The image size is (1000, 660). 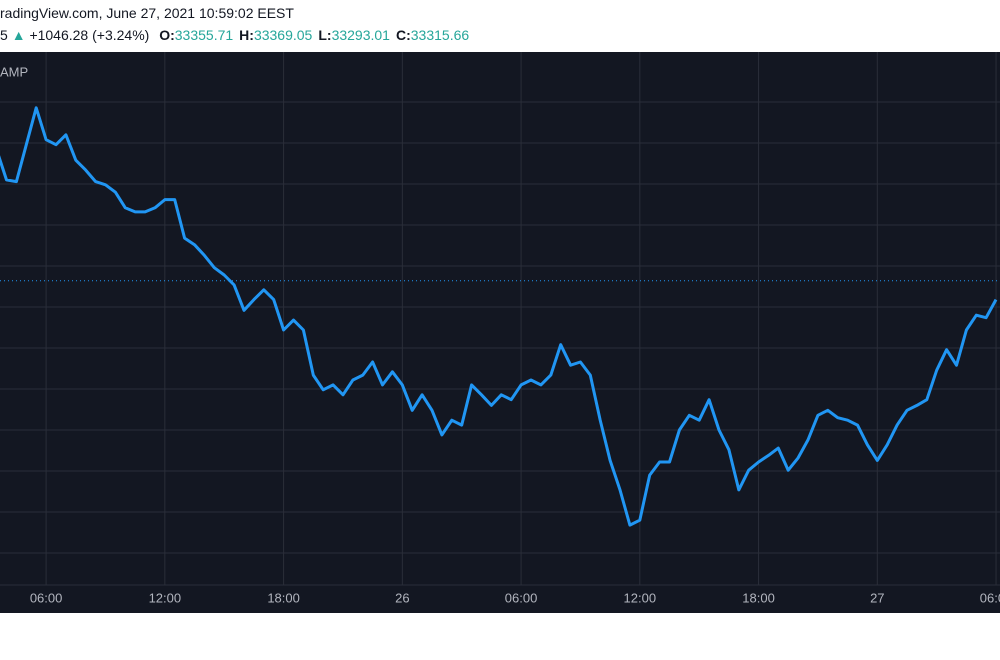 I want to click on ohlc-label: O:, so click(x=167, y=35).